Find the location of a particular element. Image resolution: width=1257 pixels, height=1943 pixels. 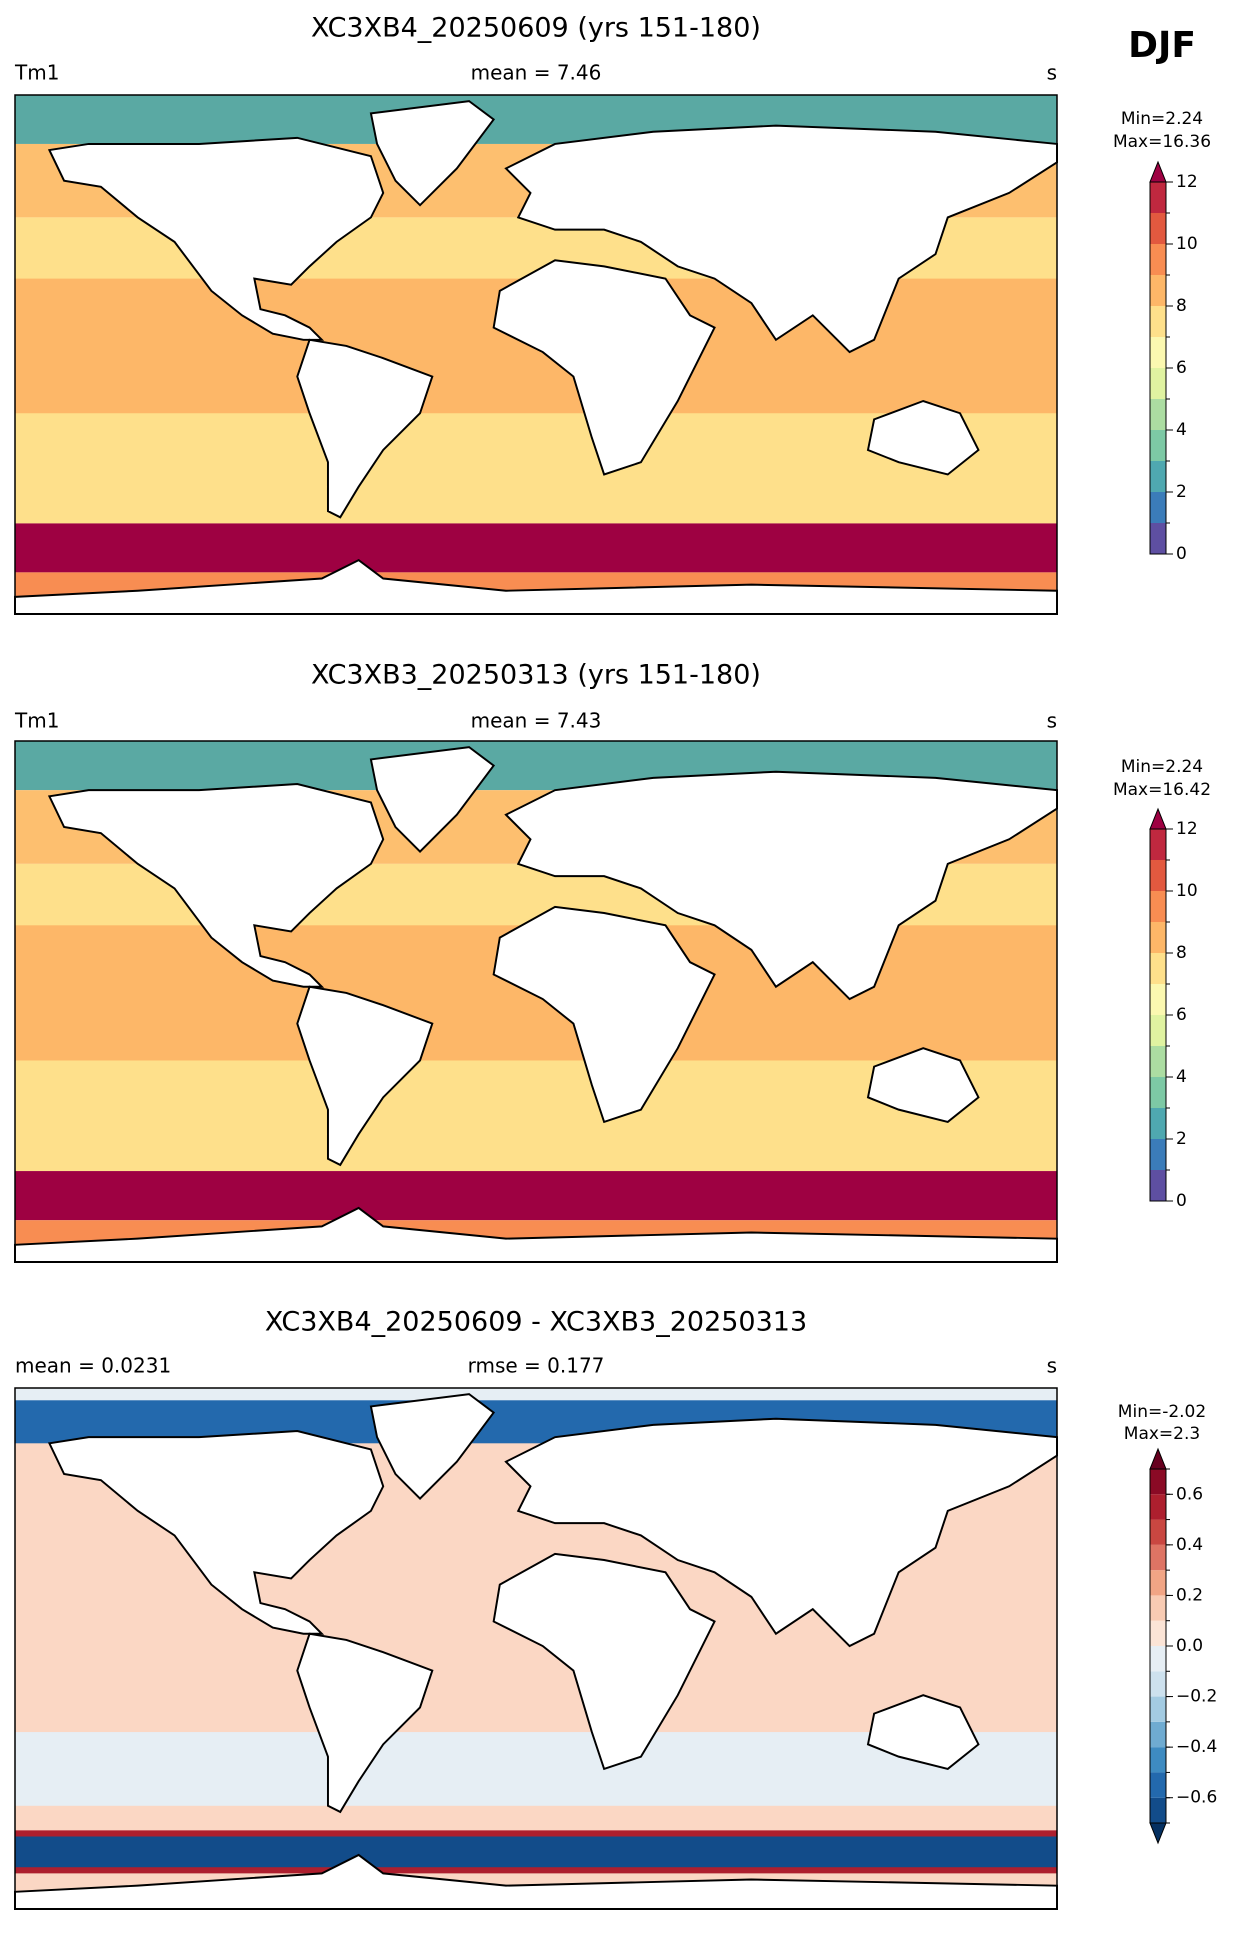

colorbar-tick-label: −0.4 is located at coordinates (1196, 1747).